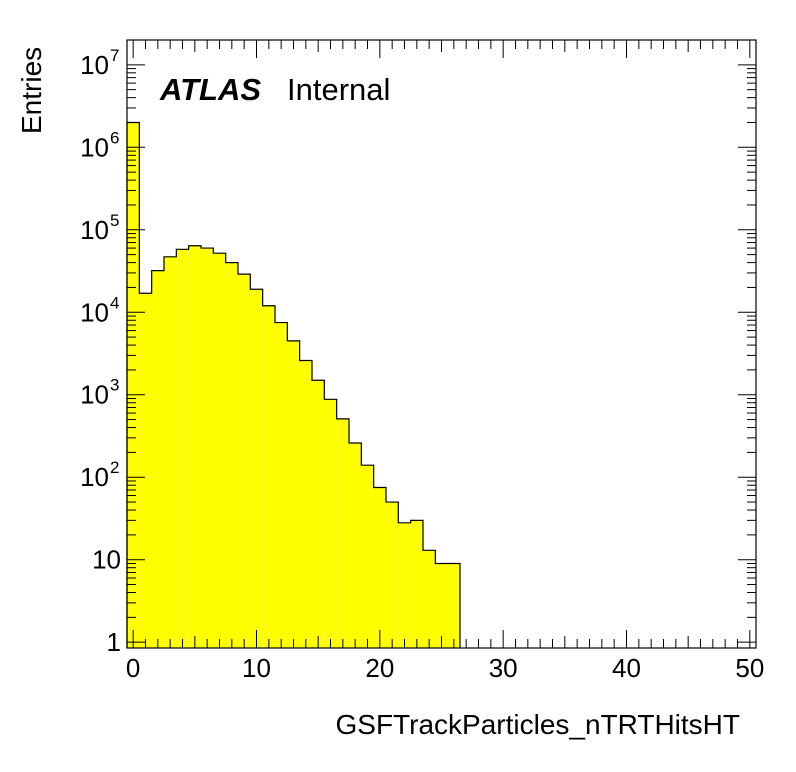  I want to click on x-axis-title: GSFTrackParticles_nTRTHitsHT, so click(538, 724).